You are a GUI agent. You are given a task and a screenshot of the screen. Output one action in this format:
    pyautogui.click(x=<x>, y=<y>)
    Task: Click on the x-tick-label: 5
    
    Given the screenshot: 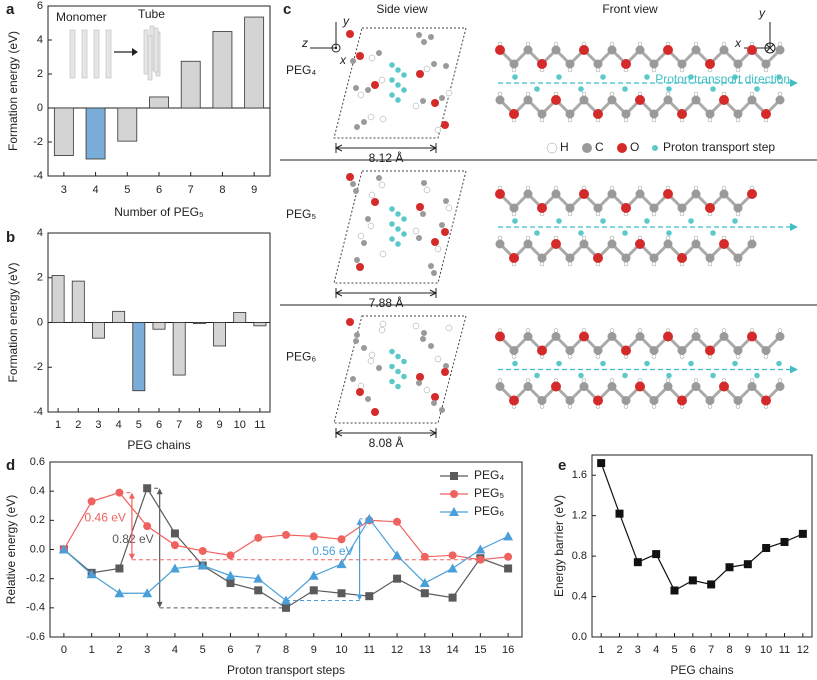 What is the action you would take?
    pyautogui.click(x=127, y=190)
    